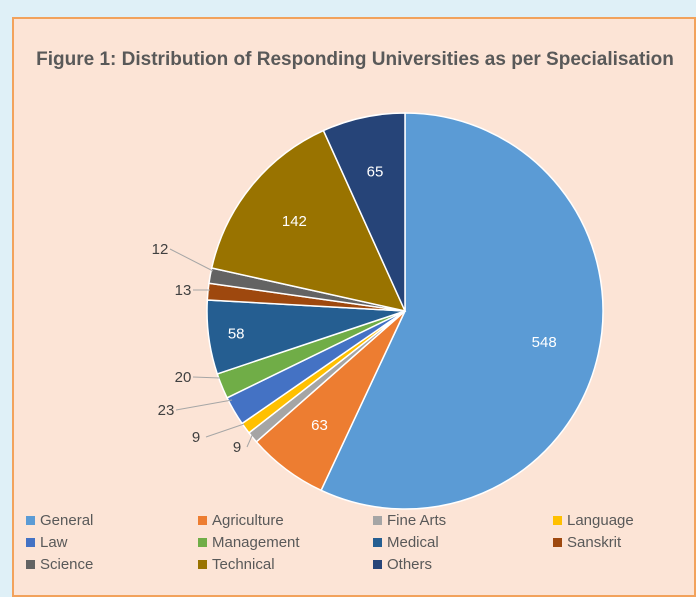  I want to click on leader-line-fine-arts, so click(250, 439).